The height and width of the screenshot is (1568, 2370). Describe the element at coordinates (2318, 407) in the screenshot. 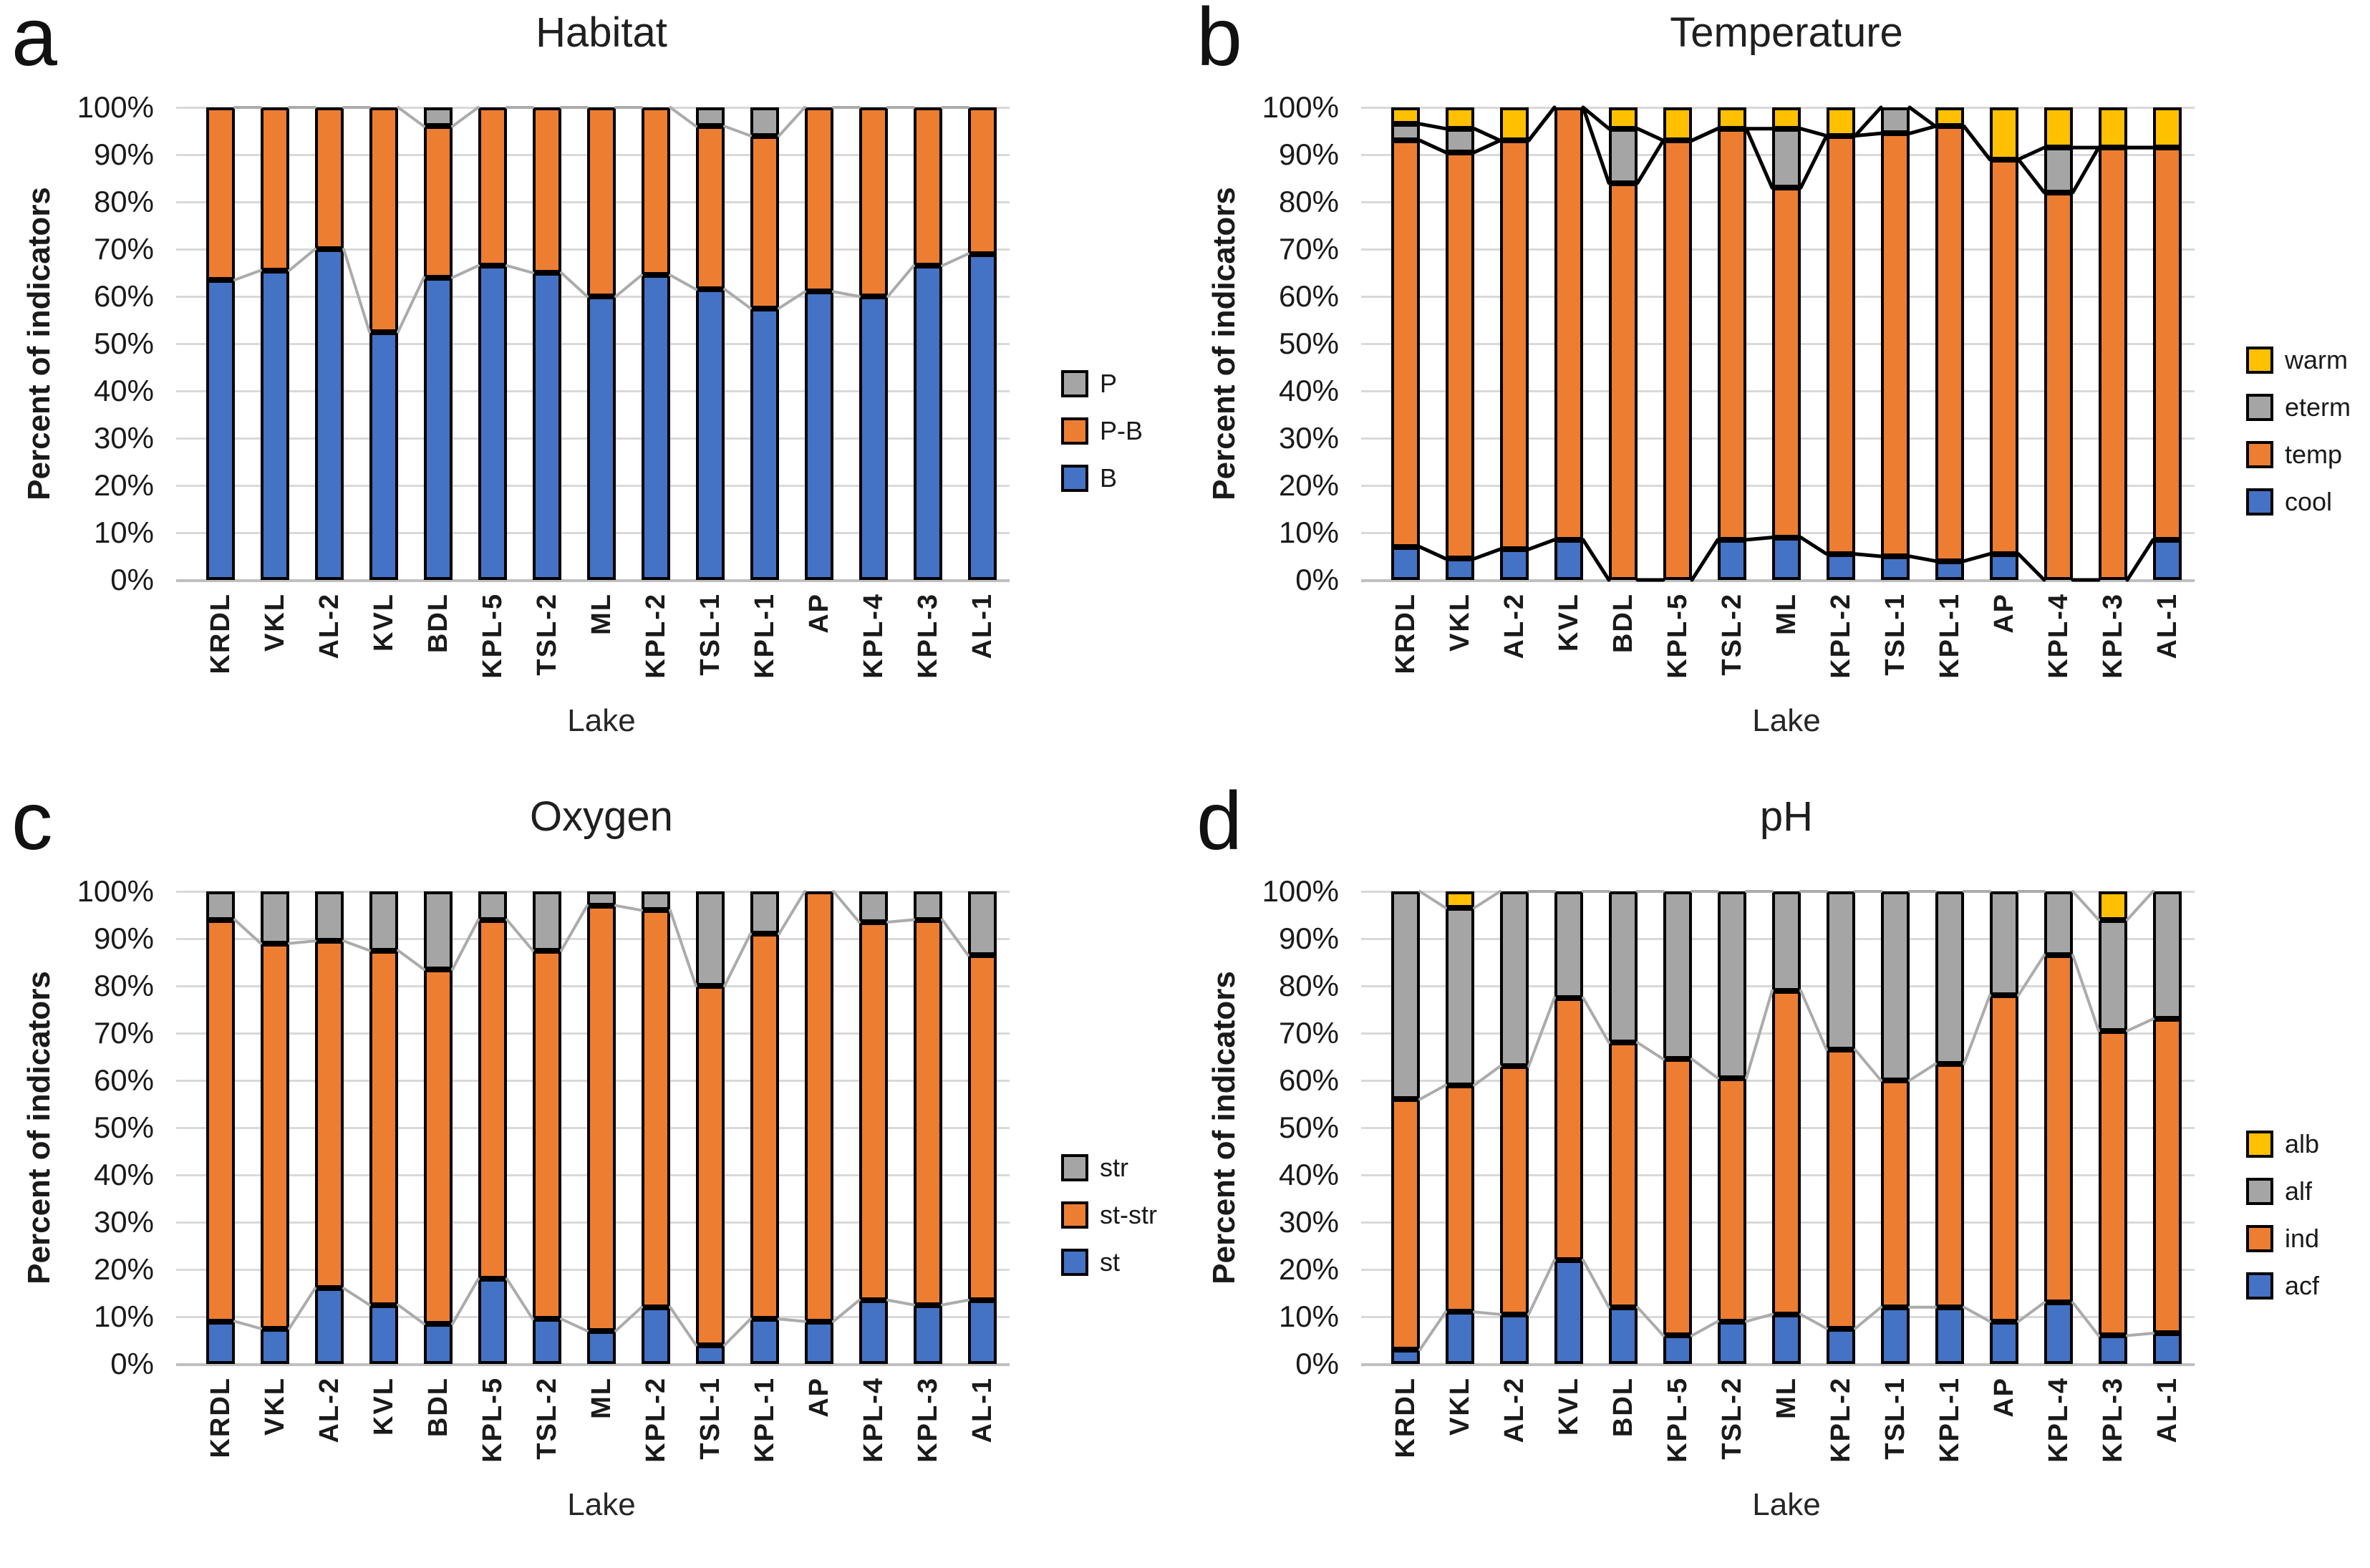

I see `legend-label: eterm` at that location.